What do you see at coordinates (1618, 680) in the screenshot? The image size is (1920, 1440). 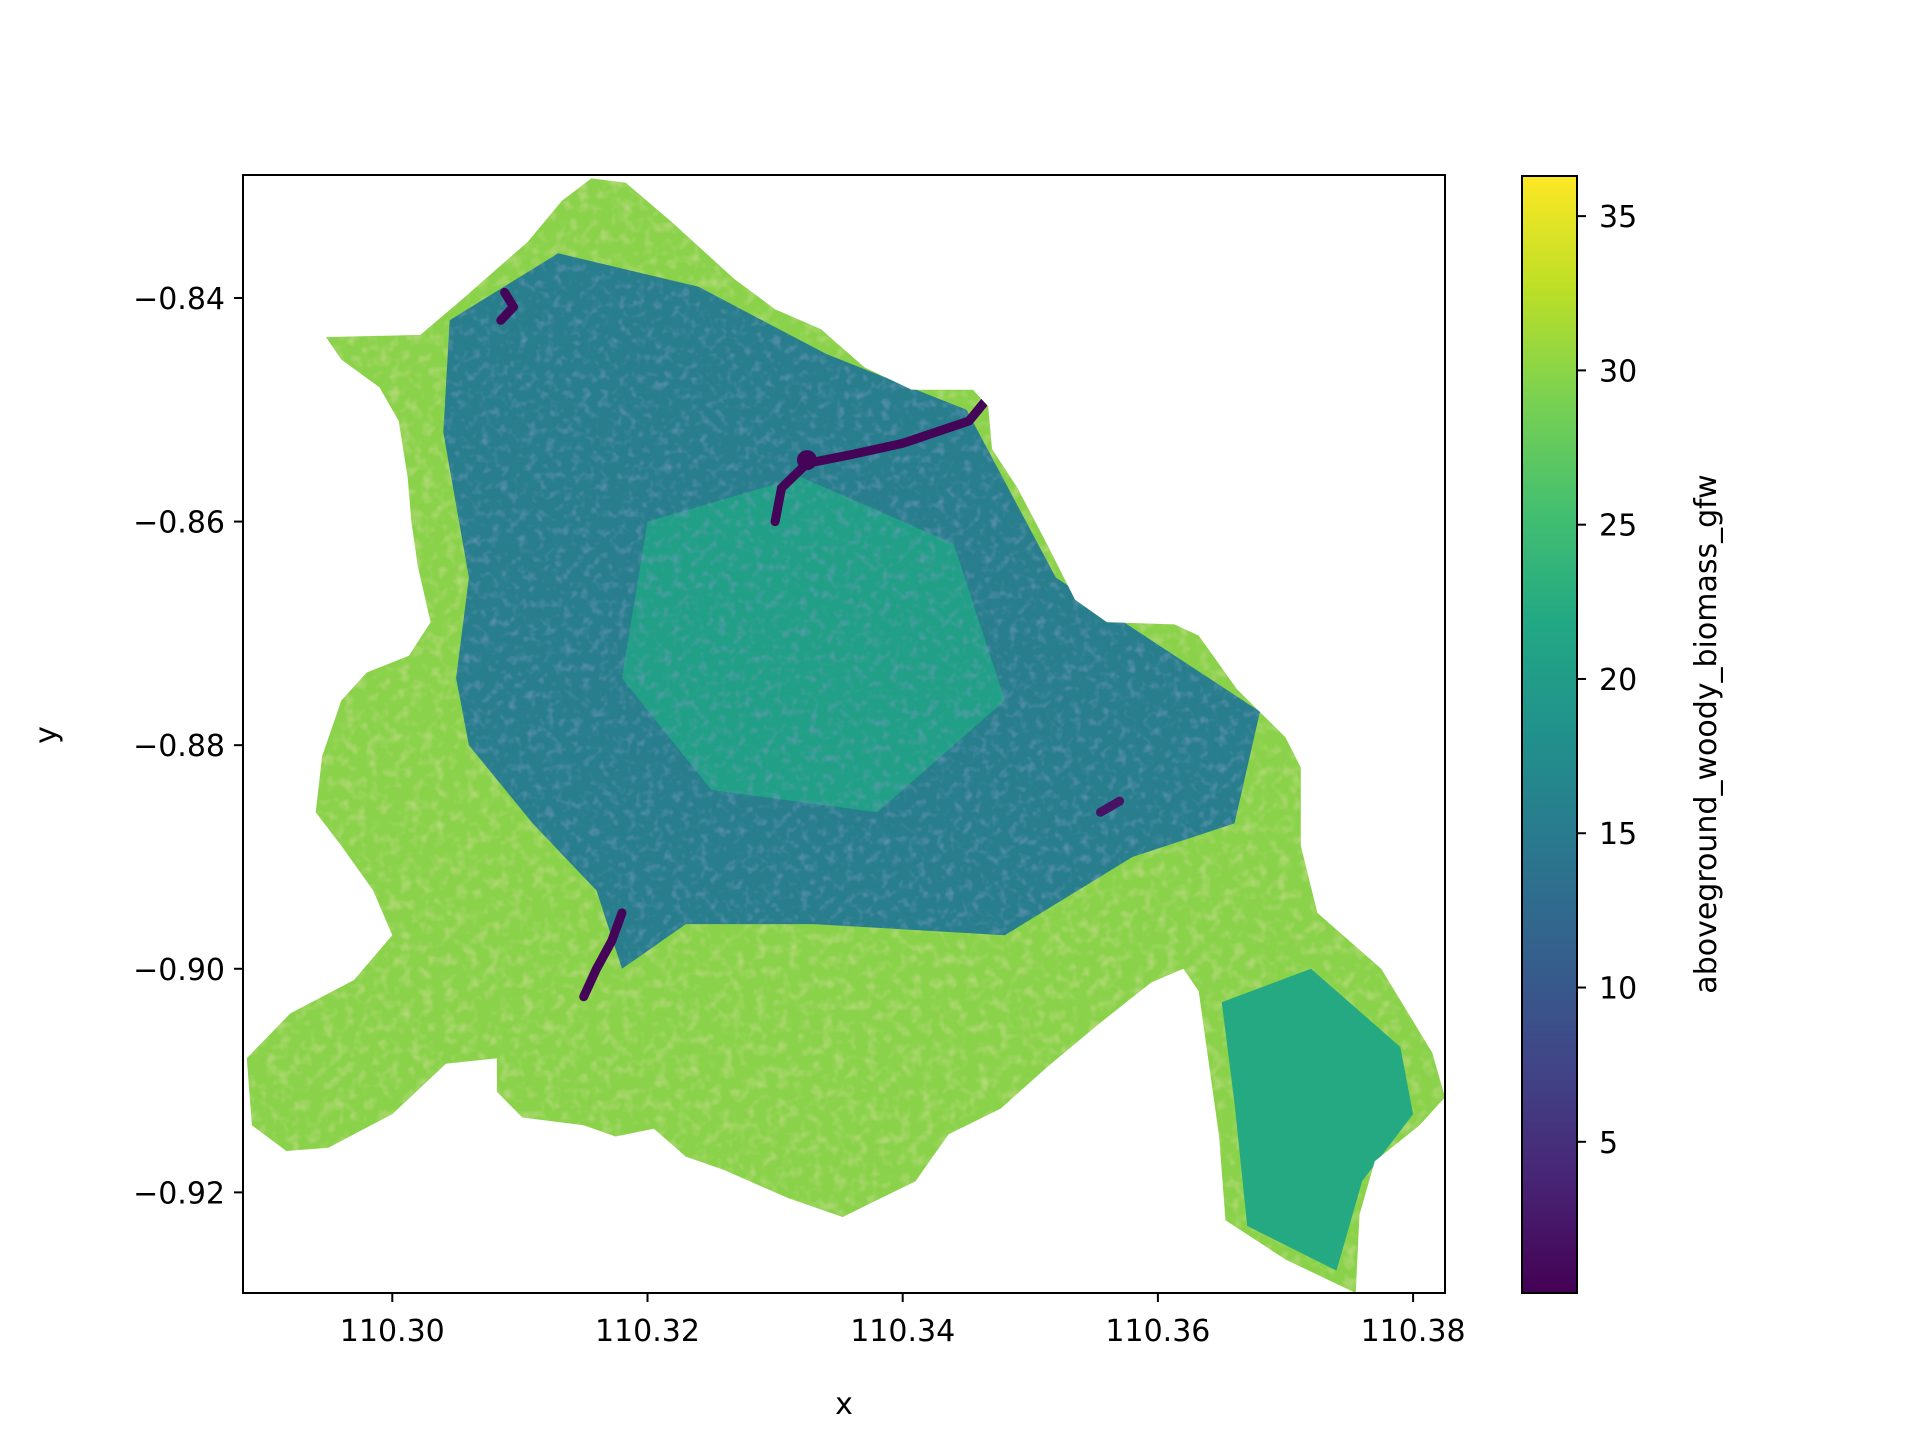 I see `colorbar-tick-label: 20` at bounding box center [1618, 680].